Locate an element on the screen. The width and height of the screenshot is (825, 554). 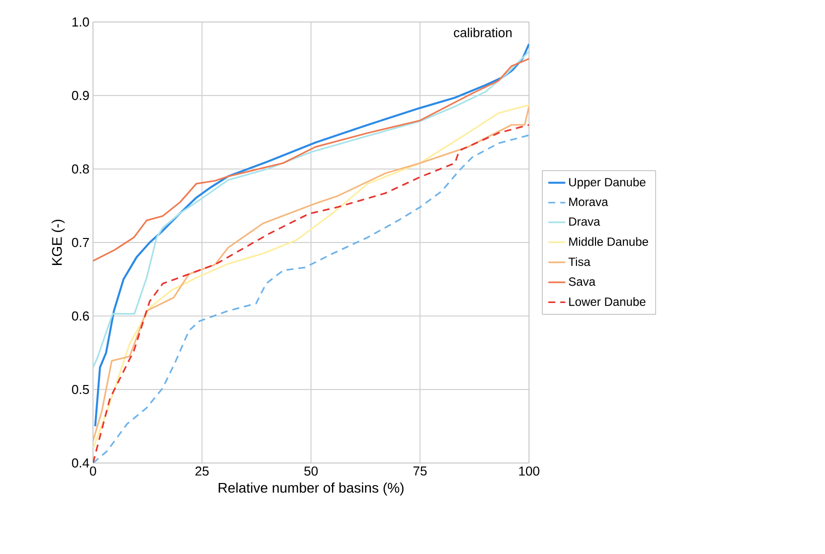
y-tick-label: 0.9 is located at coordinates (80, 95).